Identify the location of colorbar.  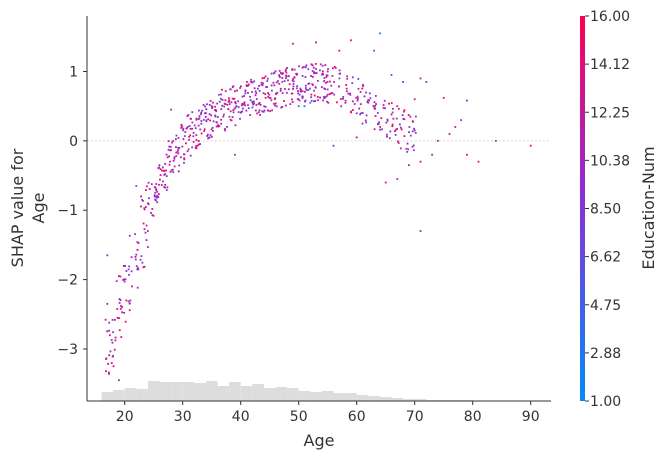
(582, 208).